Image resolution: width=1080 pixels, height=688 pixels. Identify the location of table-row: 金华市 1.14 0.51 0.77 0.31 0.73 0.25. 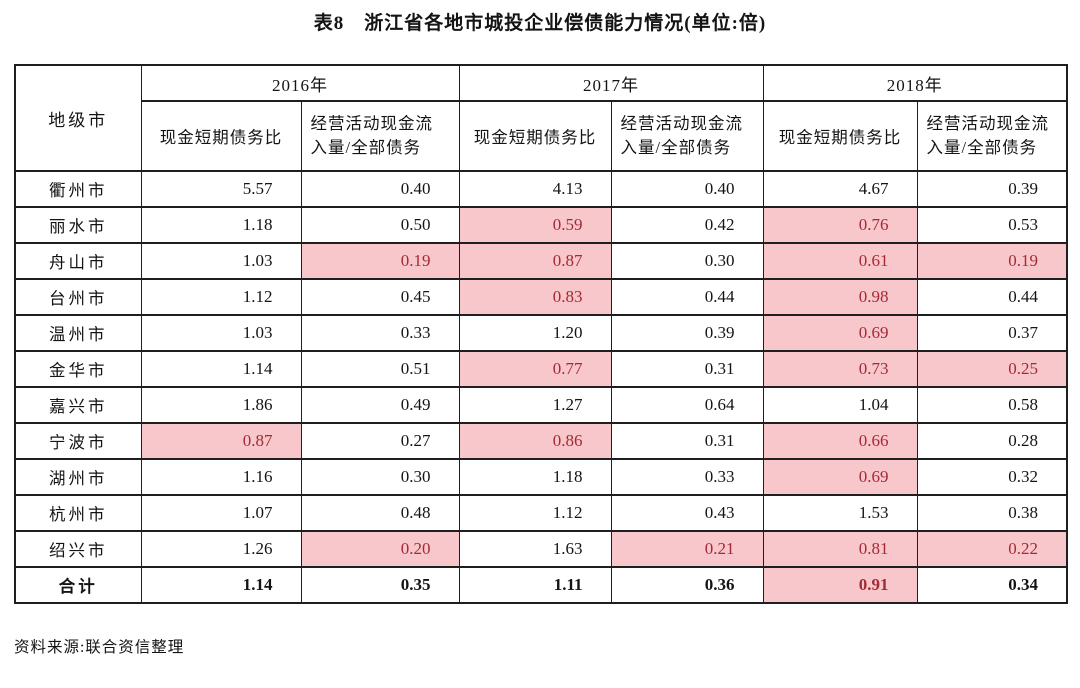
(541, 369).